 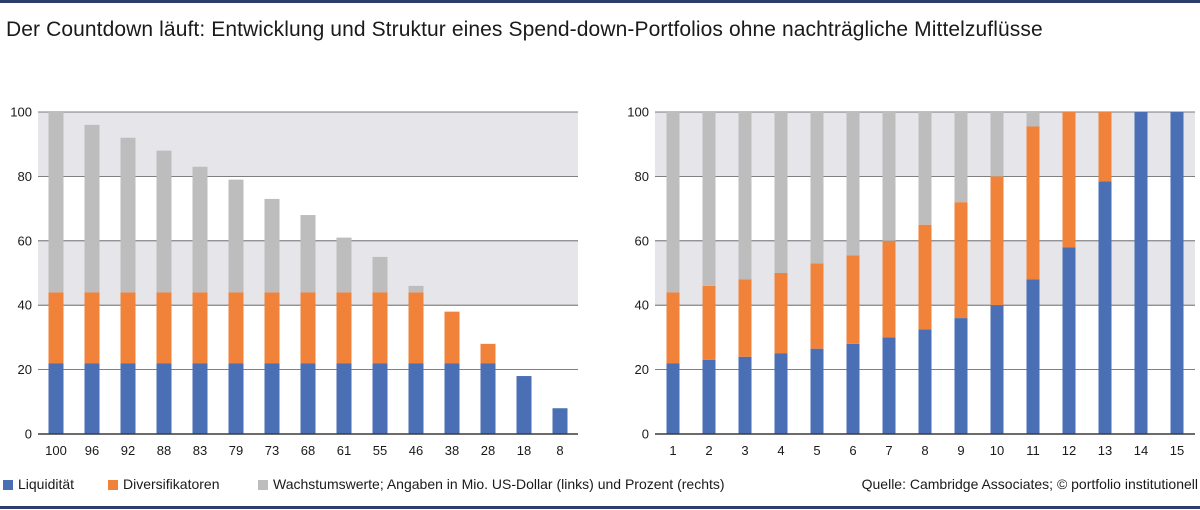 What do you see at coordinates (524, 450) in the screenshot?
I see `x-tick-label: 18` at bounding box center [524, 450].